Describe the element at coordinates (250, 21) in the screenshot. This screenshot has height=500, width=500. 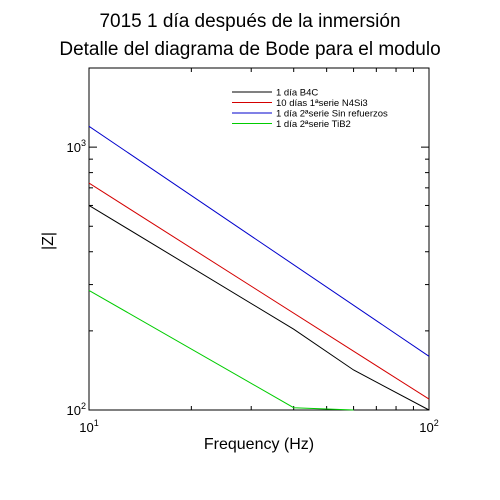
I see `chart-title: 7015 1 día después de la inmersión` at that location.